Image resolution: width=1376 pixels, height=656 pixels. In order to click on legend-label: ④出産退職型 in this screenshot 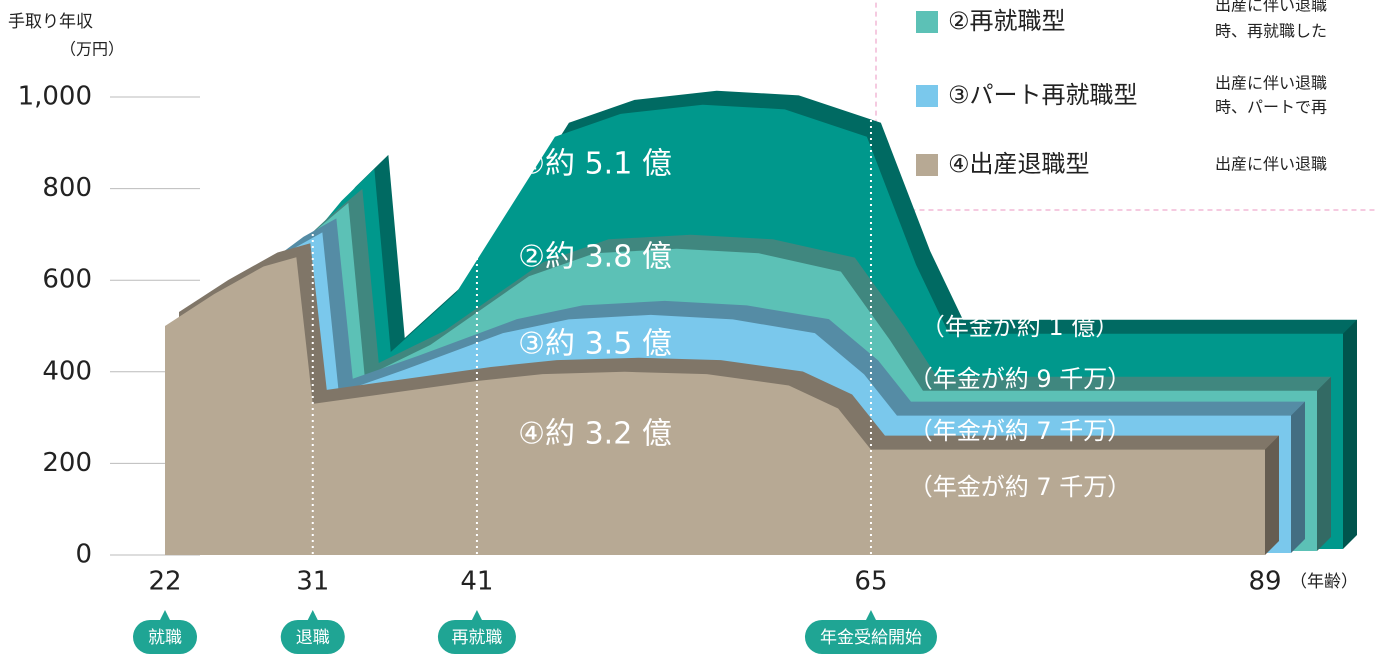, I will do `click(1019, 164)`.